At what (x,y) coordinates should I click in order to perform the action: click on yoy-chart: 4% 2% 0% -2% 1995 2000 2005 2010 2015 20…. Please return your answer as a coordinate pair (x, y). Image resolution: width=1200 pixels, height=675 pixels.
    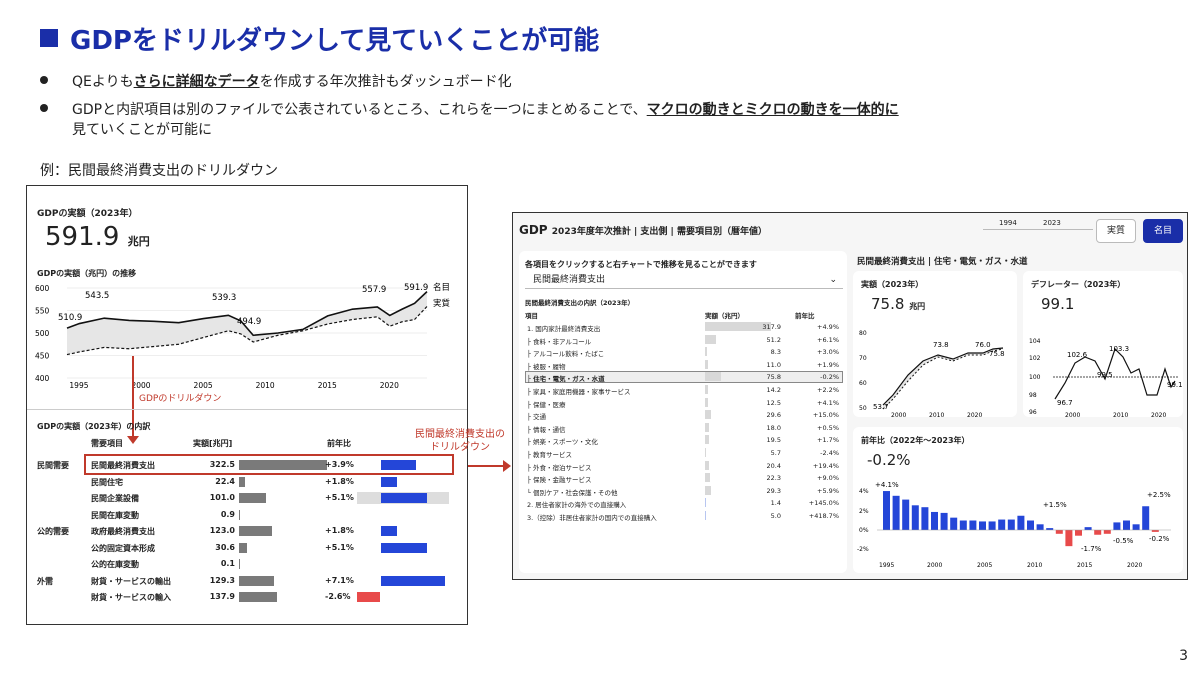
    Looking at the image, I should click on (1014, 525).